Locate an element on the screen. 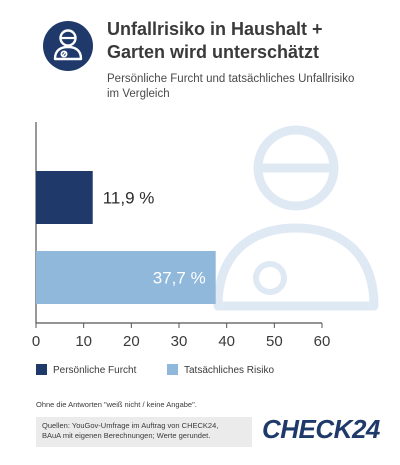 The width and height of the screenshot is (400, 465). legend-swatch-persoenliche-furcht is located at coordinates (41, 369).